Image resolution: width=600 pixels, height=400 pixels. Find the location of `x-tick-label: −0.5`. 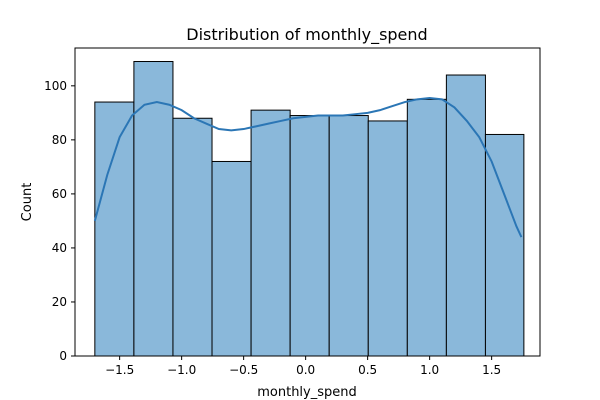

x-tick-label: −0.5 is located at coordinates (243, 370).